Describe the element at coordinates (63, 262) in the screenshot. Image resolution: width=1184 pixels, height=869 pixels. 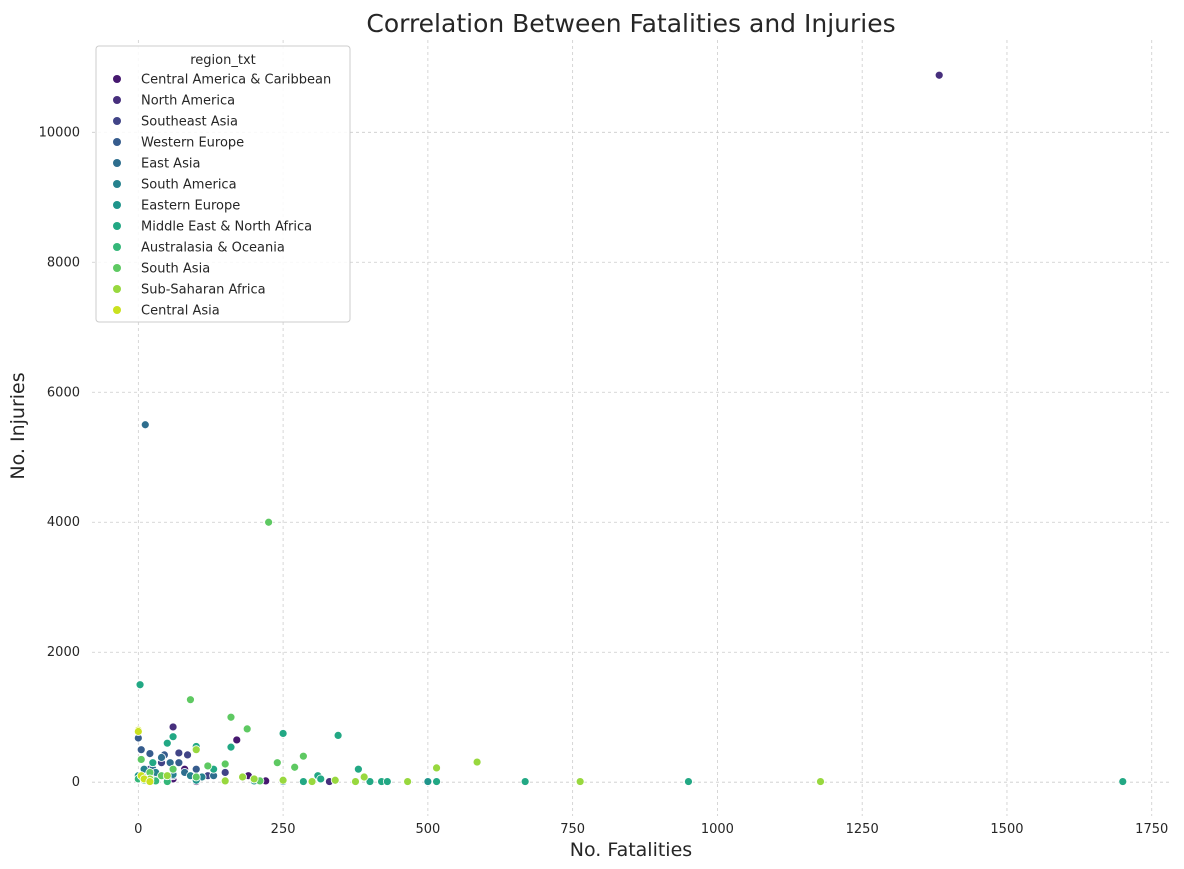
I see `y-tick-label: 8000` at that location.